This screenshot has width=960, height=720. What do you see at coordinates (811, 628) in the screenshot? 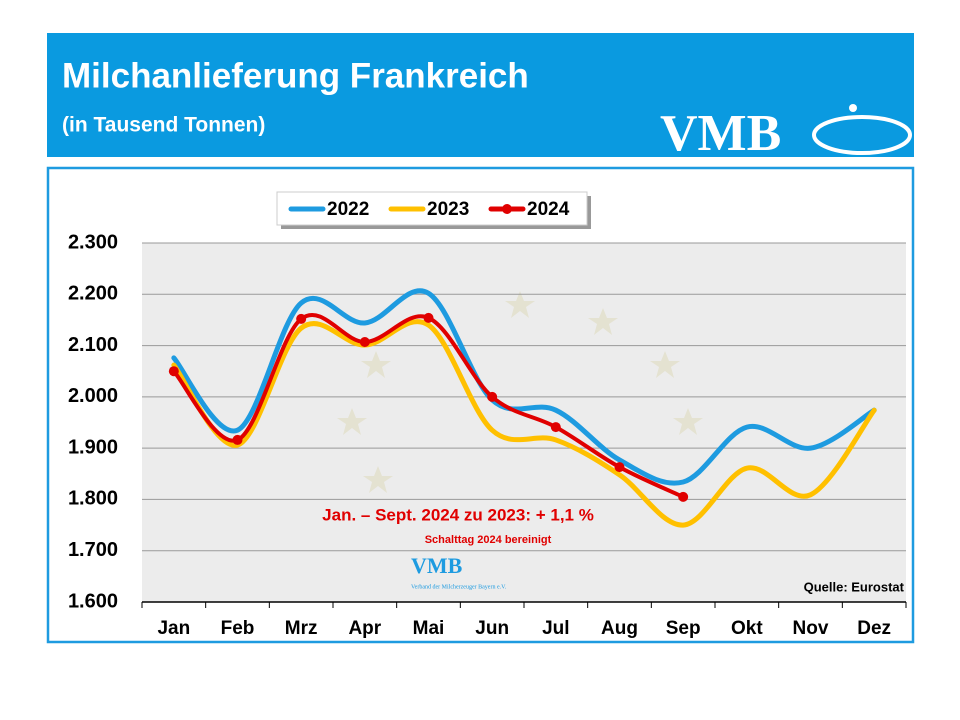
I see `x-tick-label: Nov` at bounding box center [811, 628].